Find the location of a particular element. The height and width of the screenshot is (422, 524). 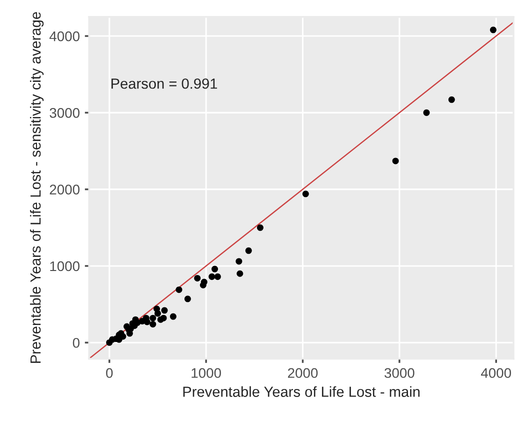

x-tick-label: 4000 is located at coordinates (496, 373).